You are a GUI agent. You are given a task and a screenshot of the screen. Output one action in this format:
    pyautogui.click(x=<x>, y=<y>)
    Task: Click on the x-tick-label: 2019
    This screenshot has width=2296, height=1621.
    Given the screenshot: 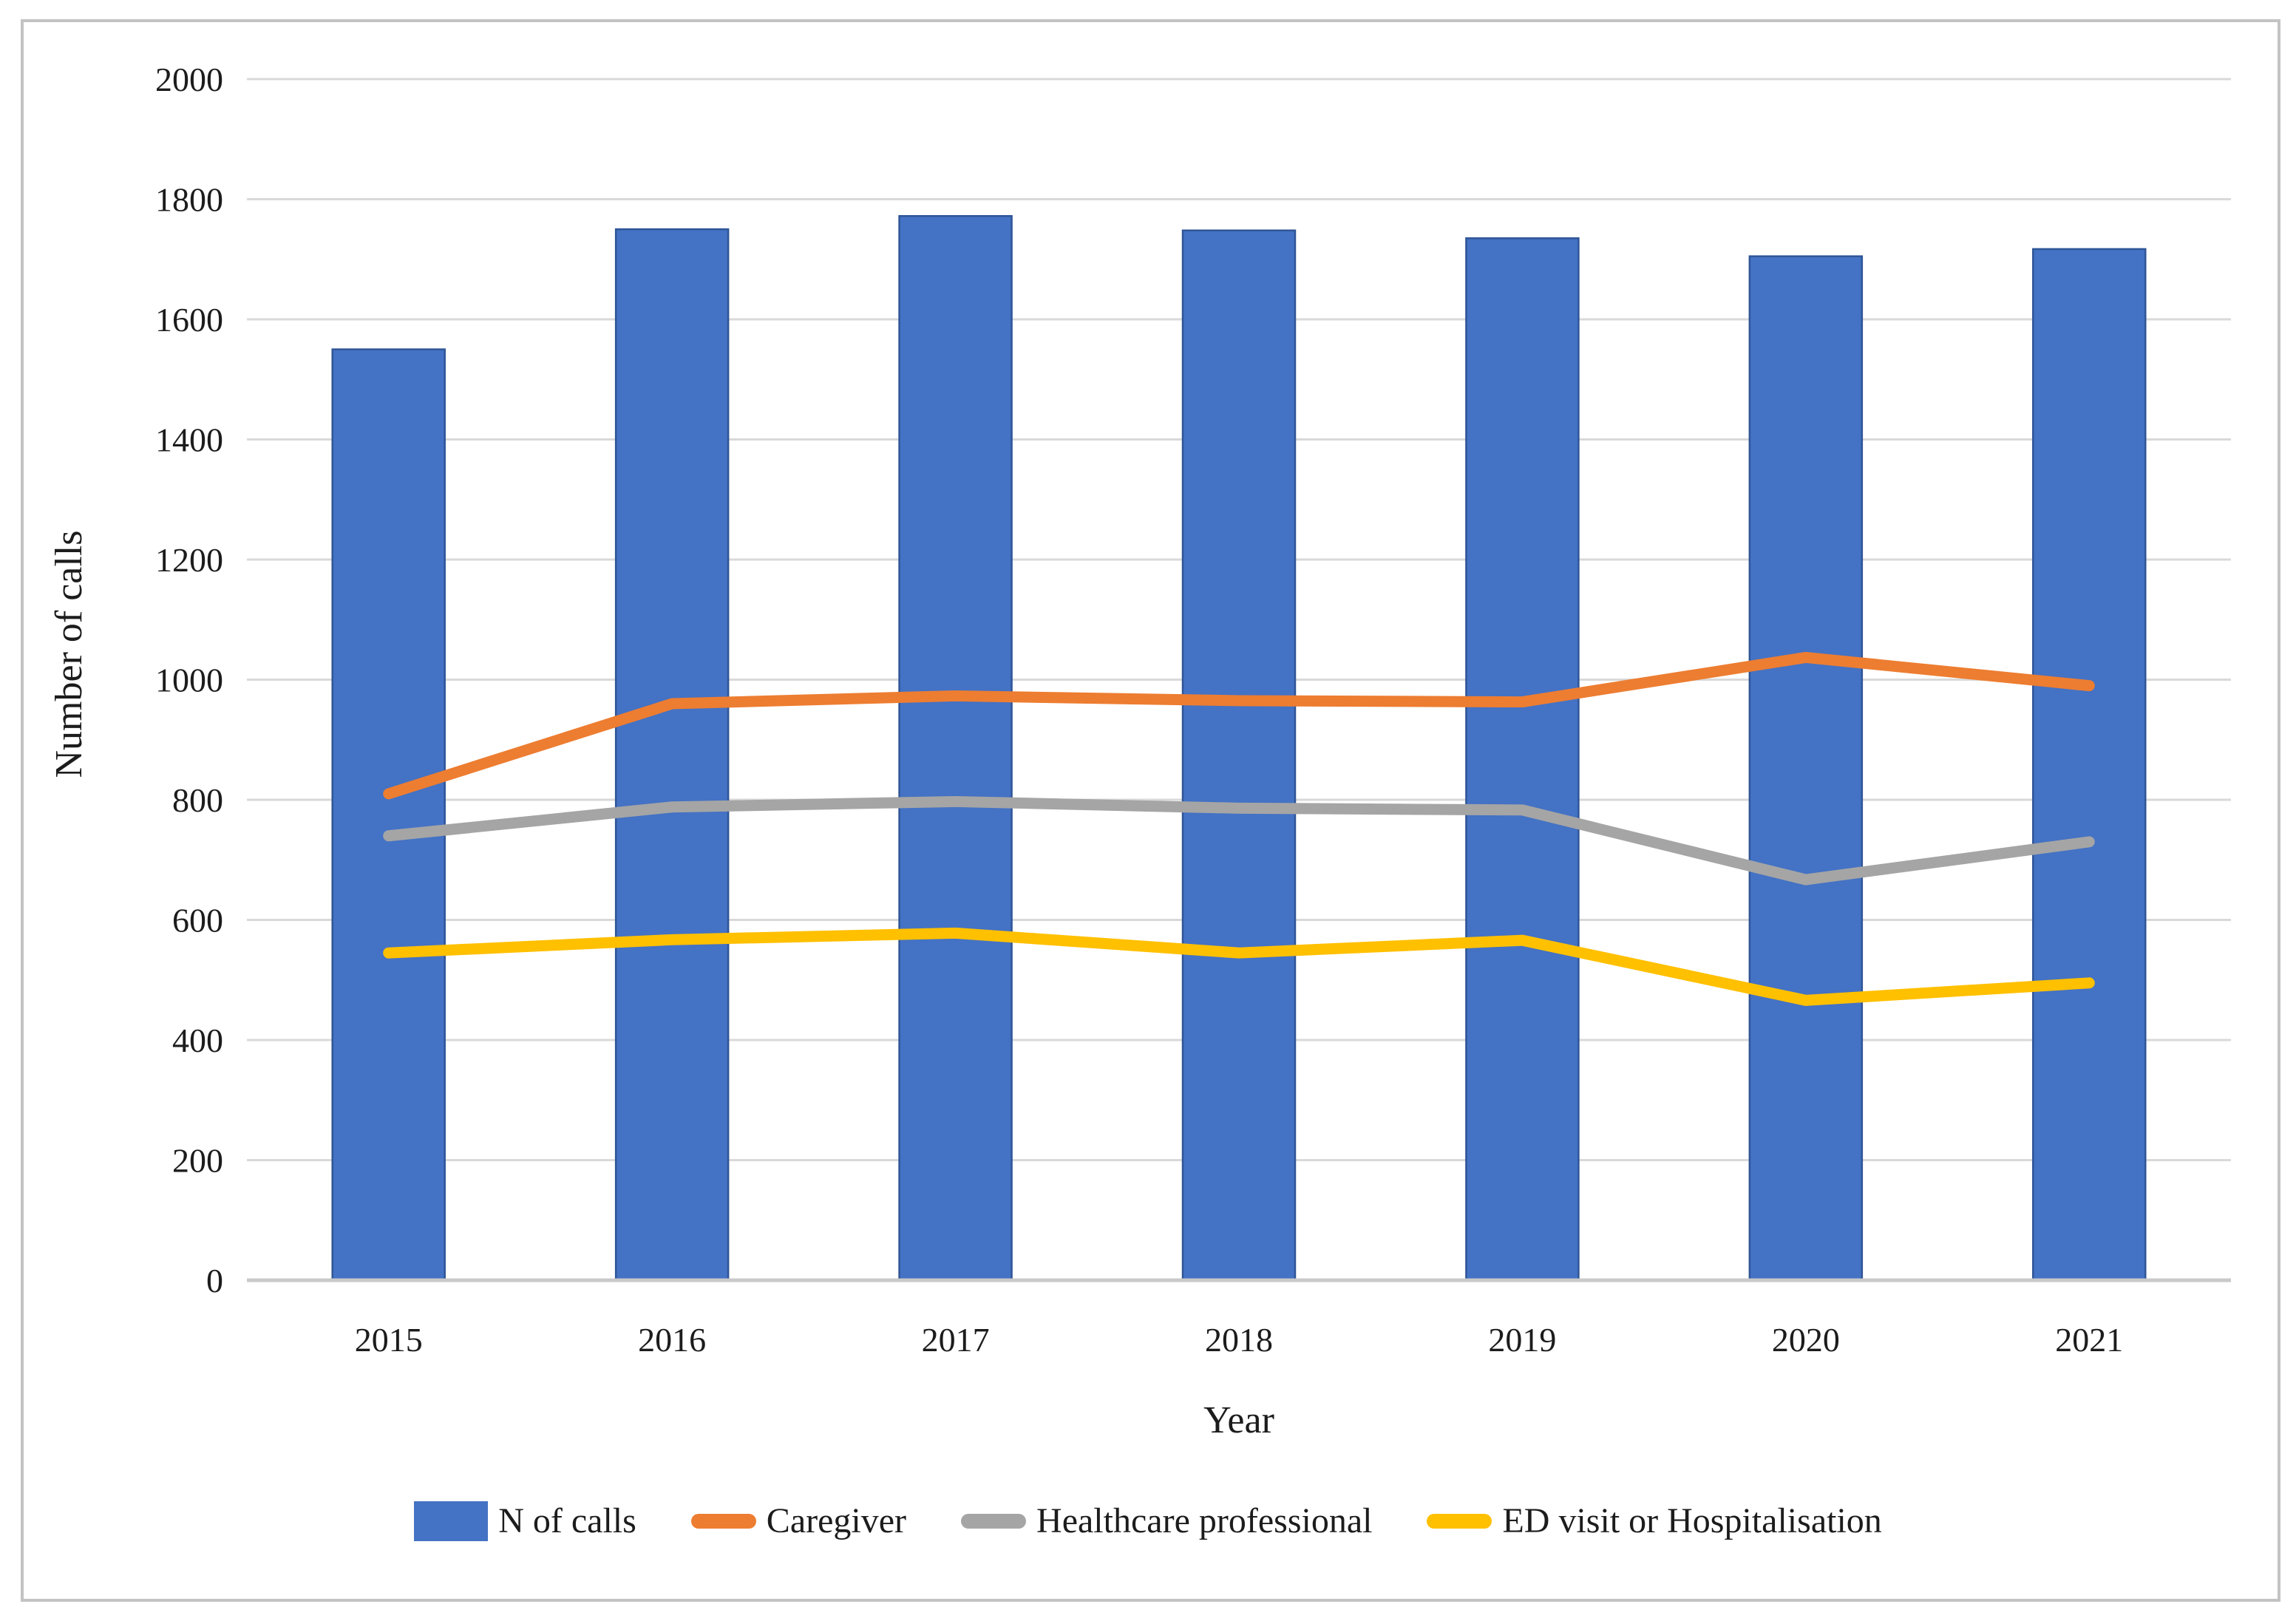 What is the action you would take?
    pyautogui.click(x=1522, y=1340)
    